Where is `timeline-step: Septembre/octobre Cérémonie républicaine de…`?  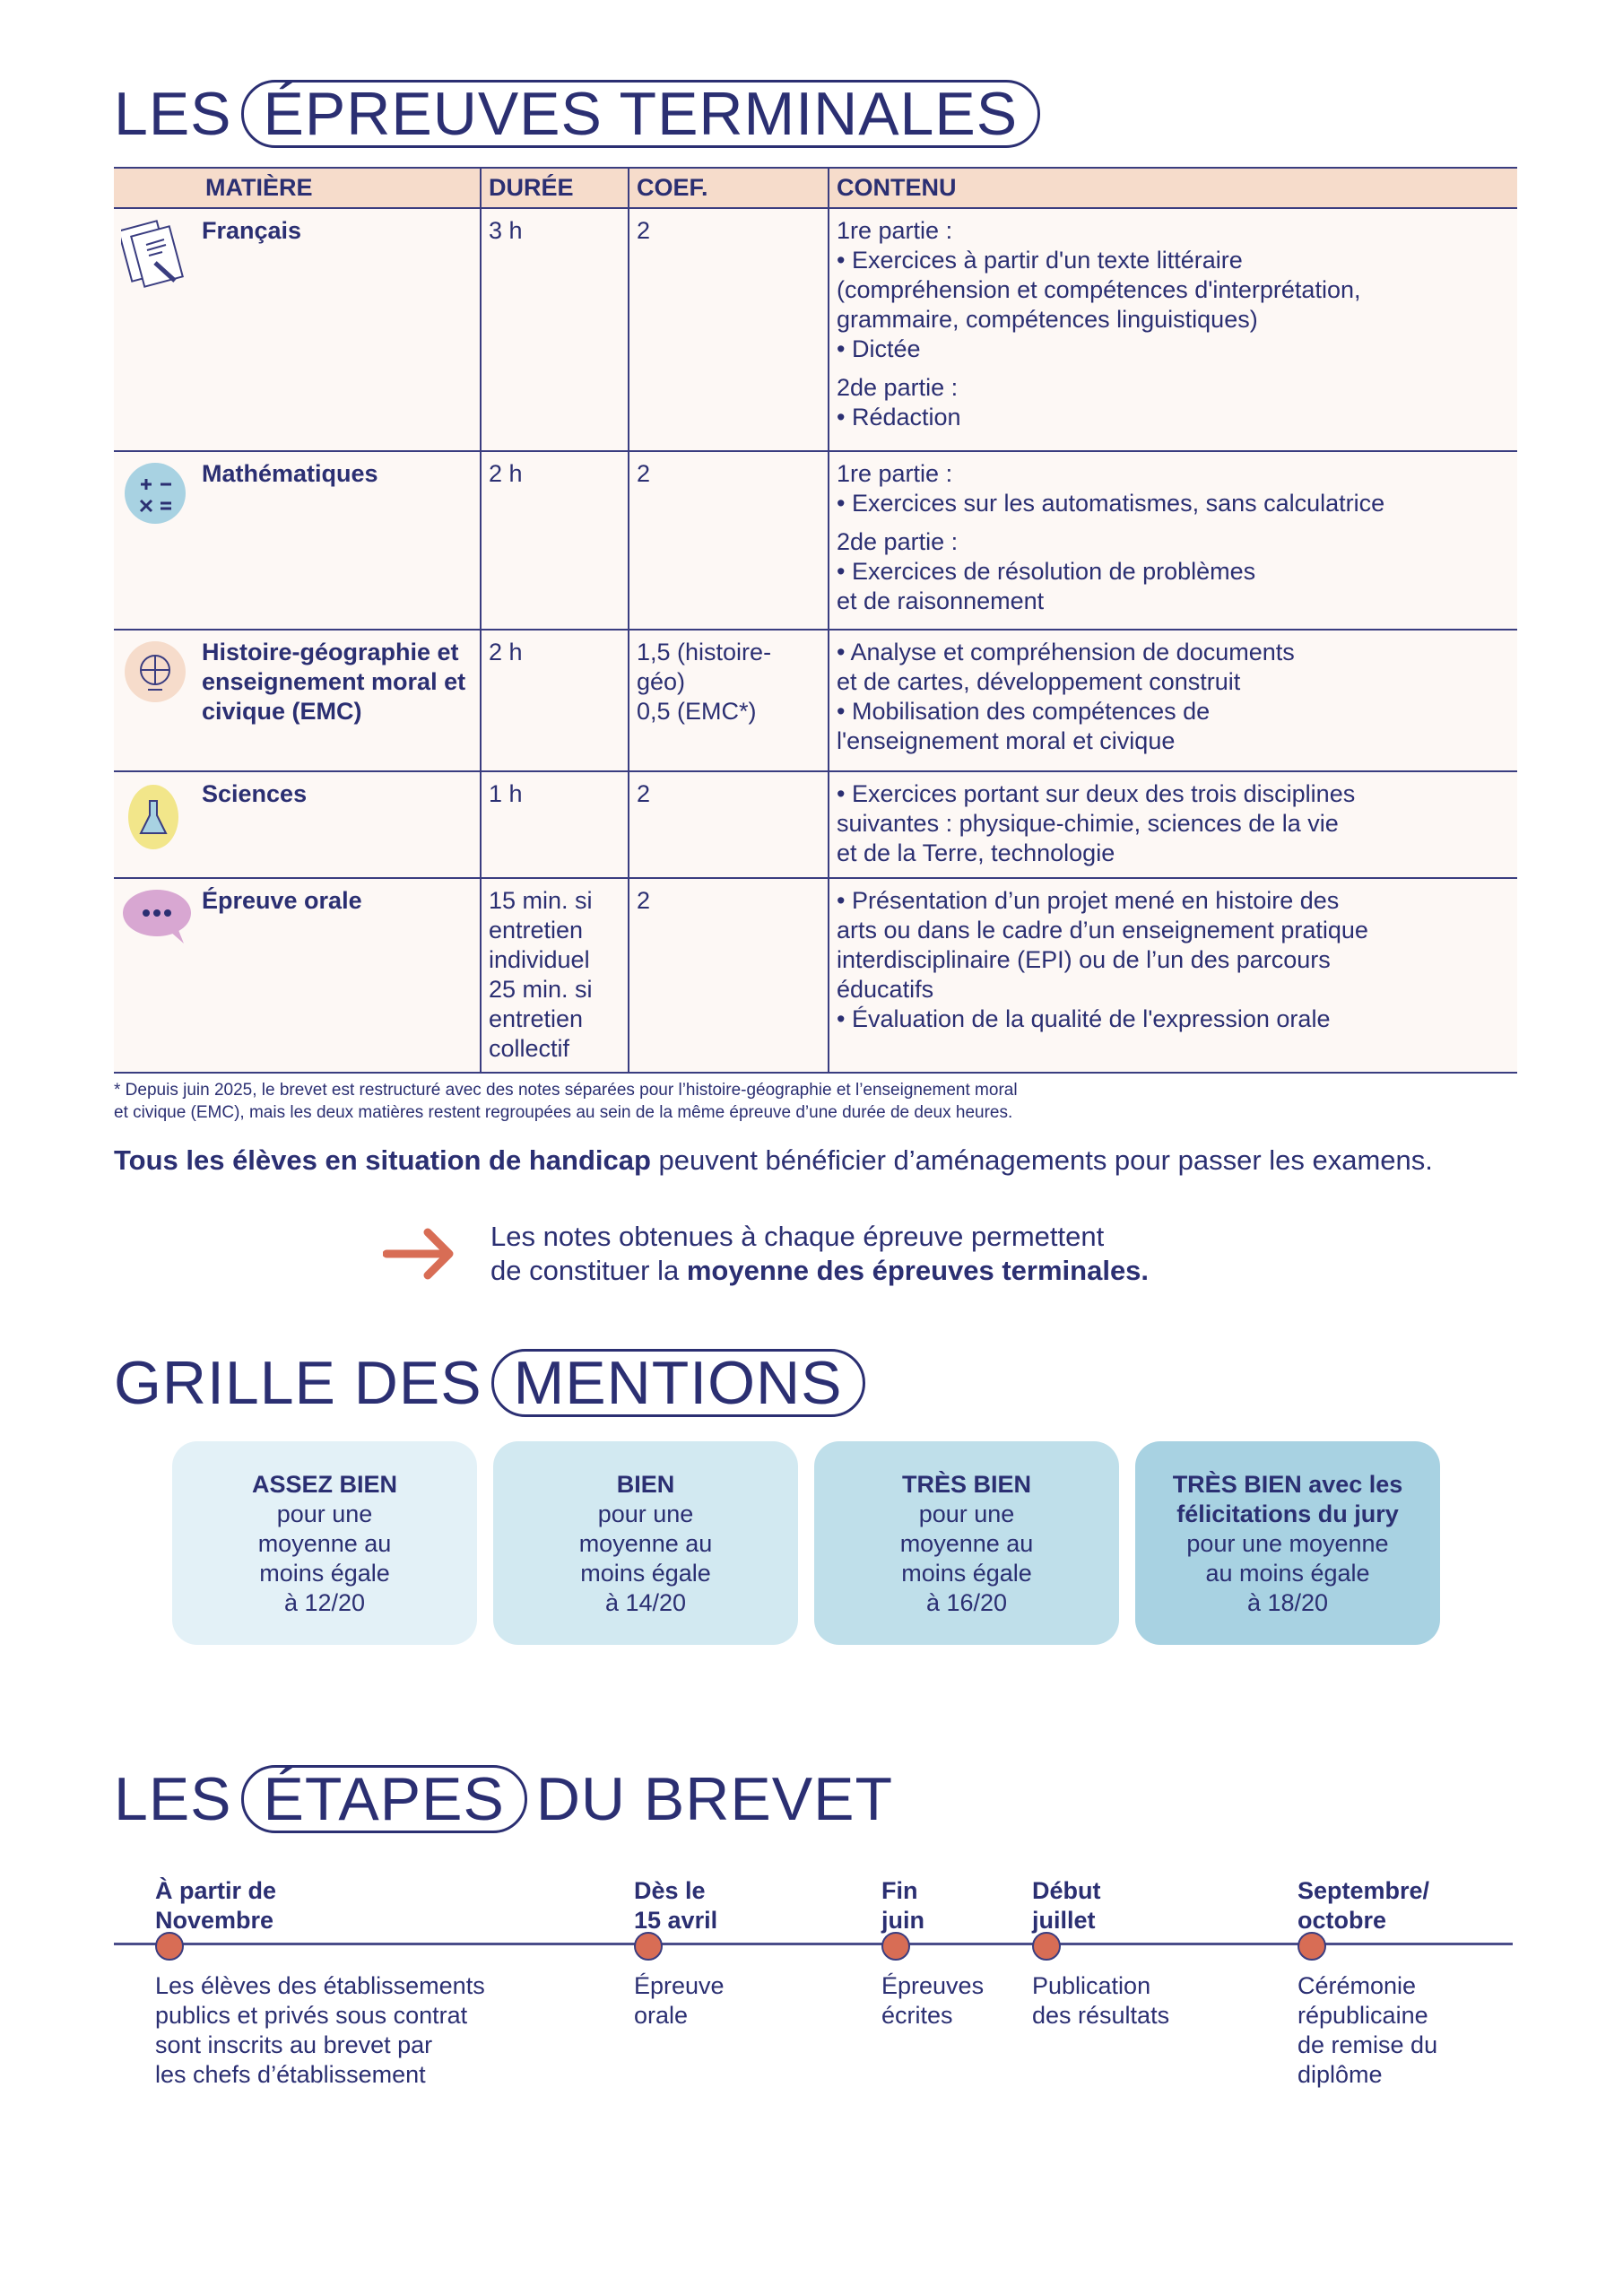 timeline-step: Septembre/octobre Cérémonie républicaine de… is located at coordinates (1368, 1982).